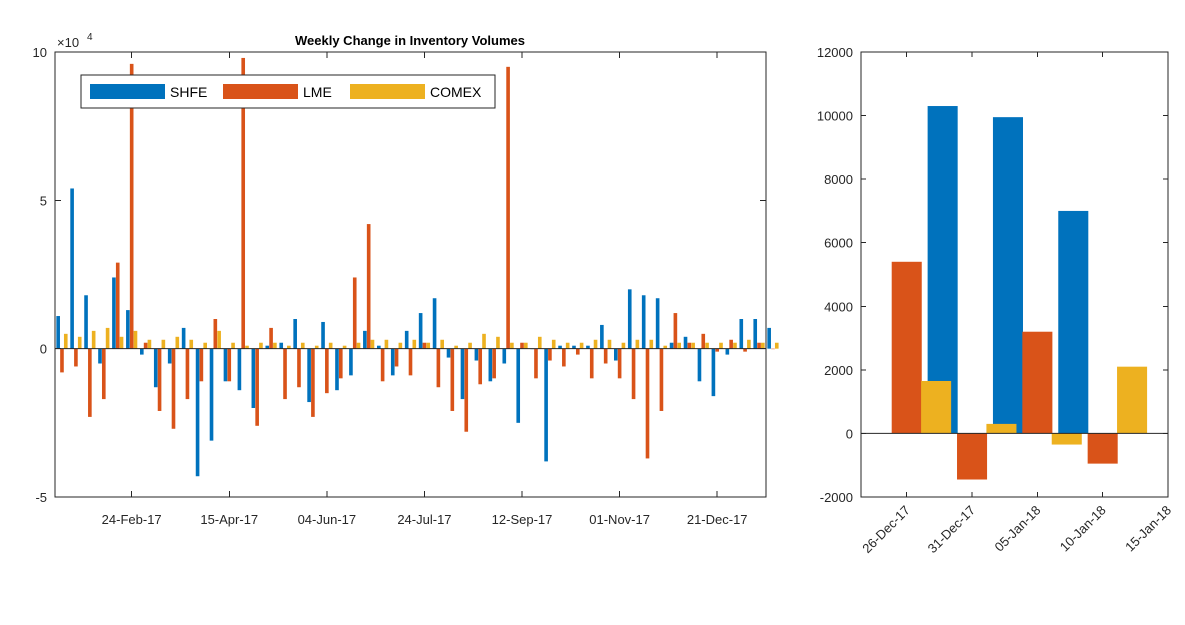 Image resolution: width=1185 pixels, height=625 pixels. I want to click on left-xtick-label: 21-Dec-17, so click(717, 519).